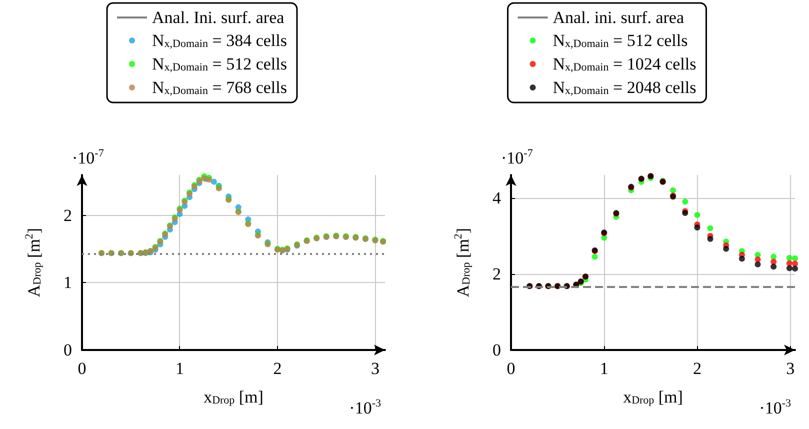 This screenshot has width=809, height=429. I want to click on legend-label: Anal. ini. surf. area, so click(618, 17).